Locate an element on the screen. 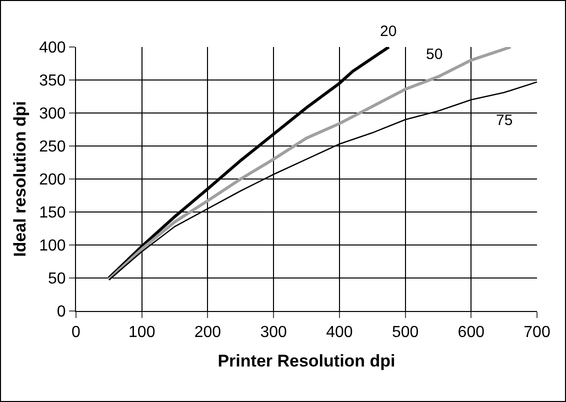  y-tick-label: 300 is located at coordinates (52, 114).